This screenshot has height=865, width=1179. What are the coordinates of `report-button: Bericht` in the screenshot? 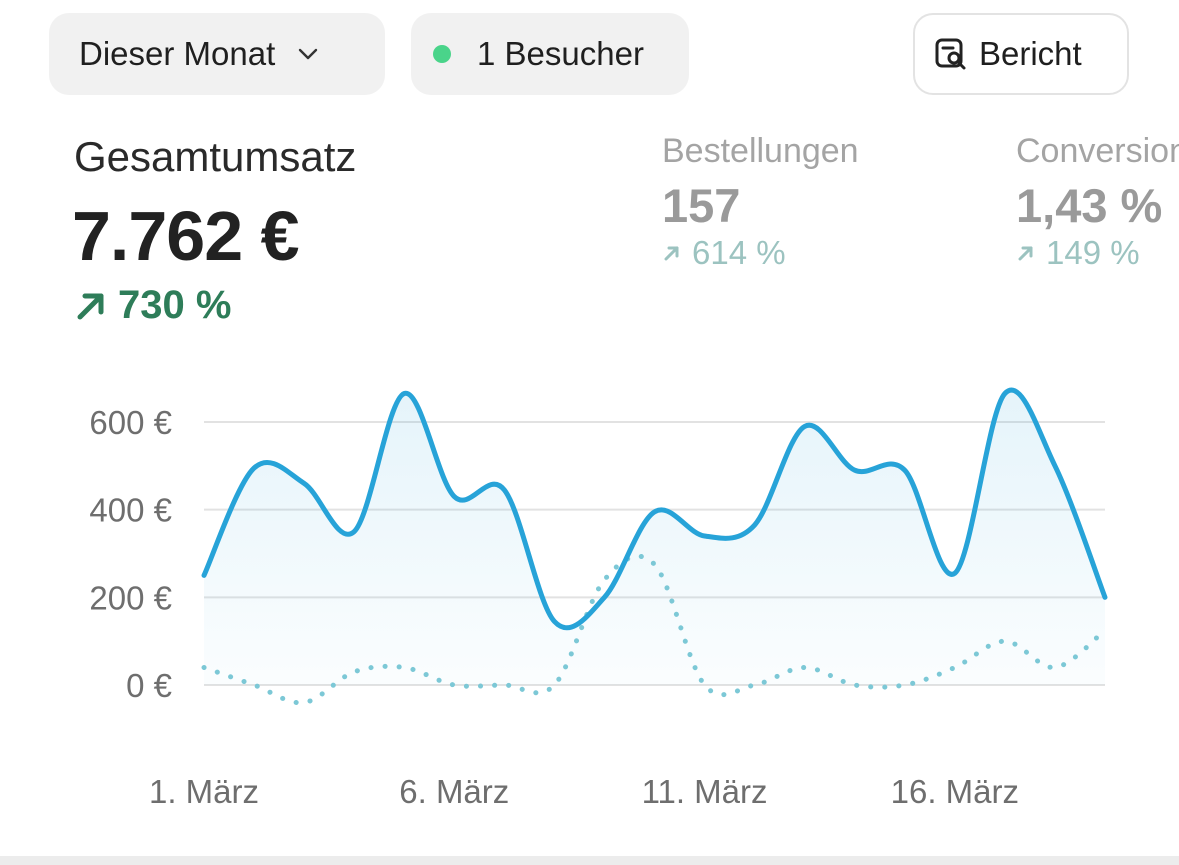 It's located at (1021, 54).